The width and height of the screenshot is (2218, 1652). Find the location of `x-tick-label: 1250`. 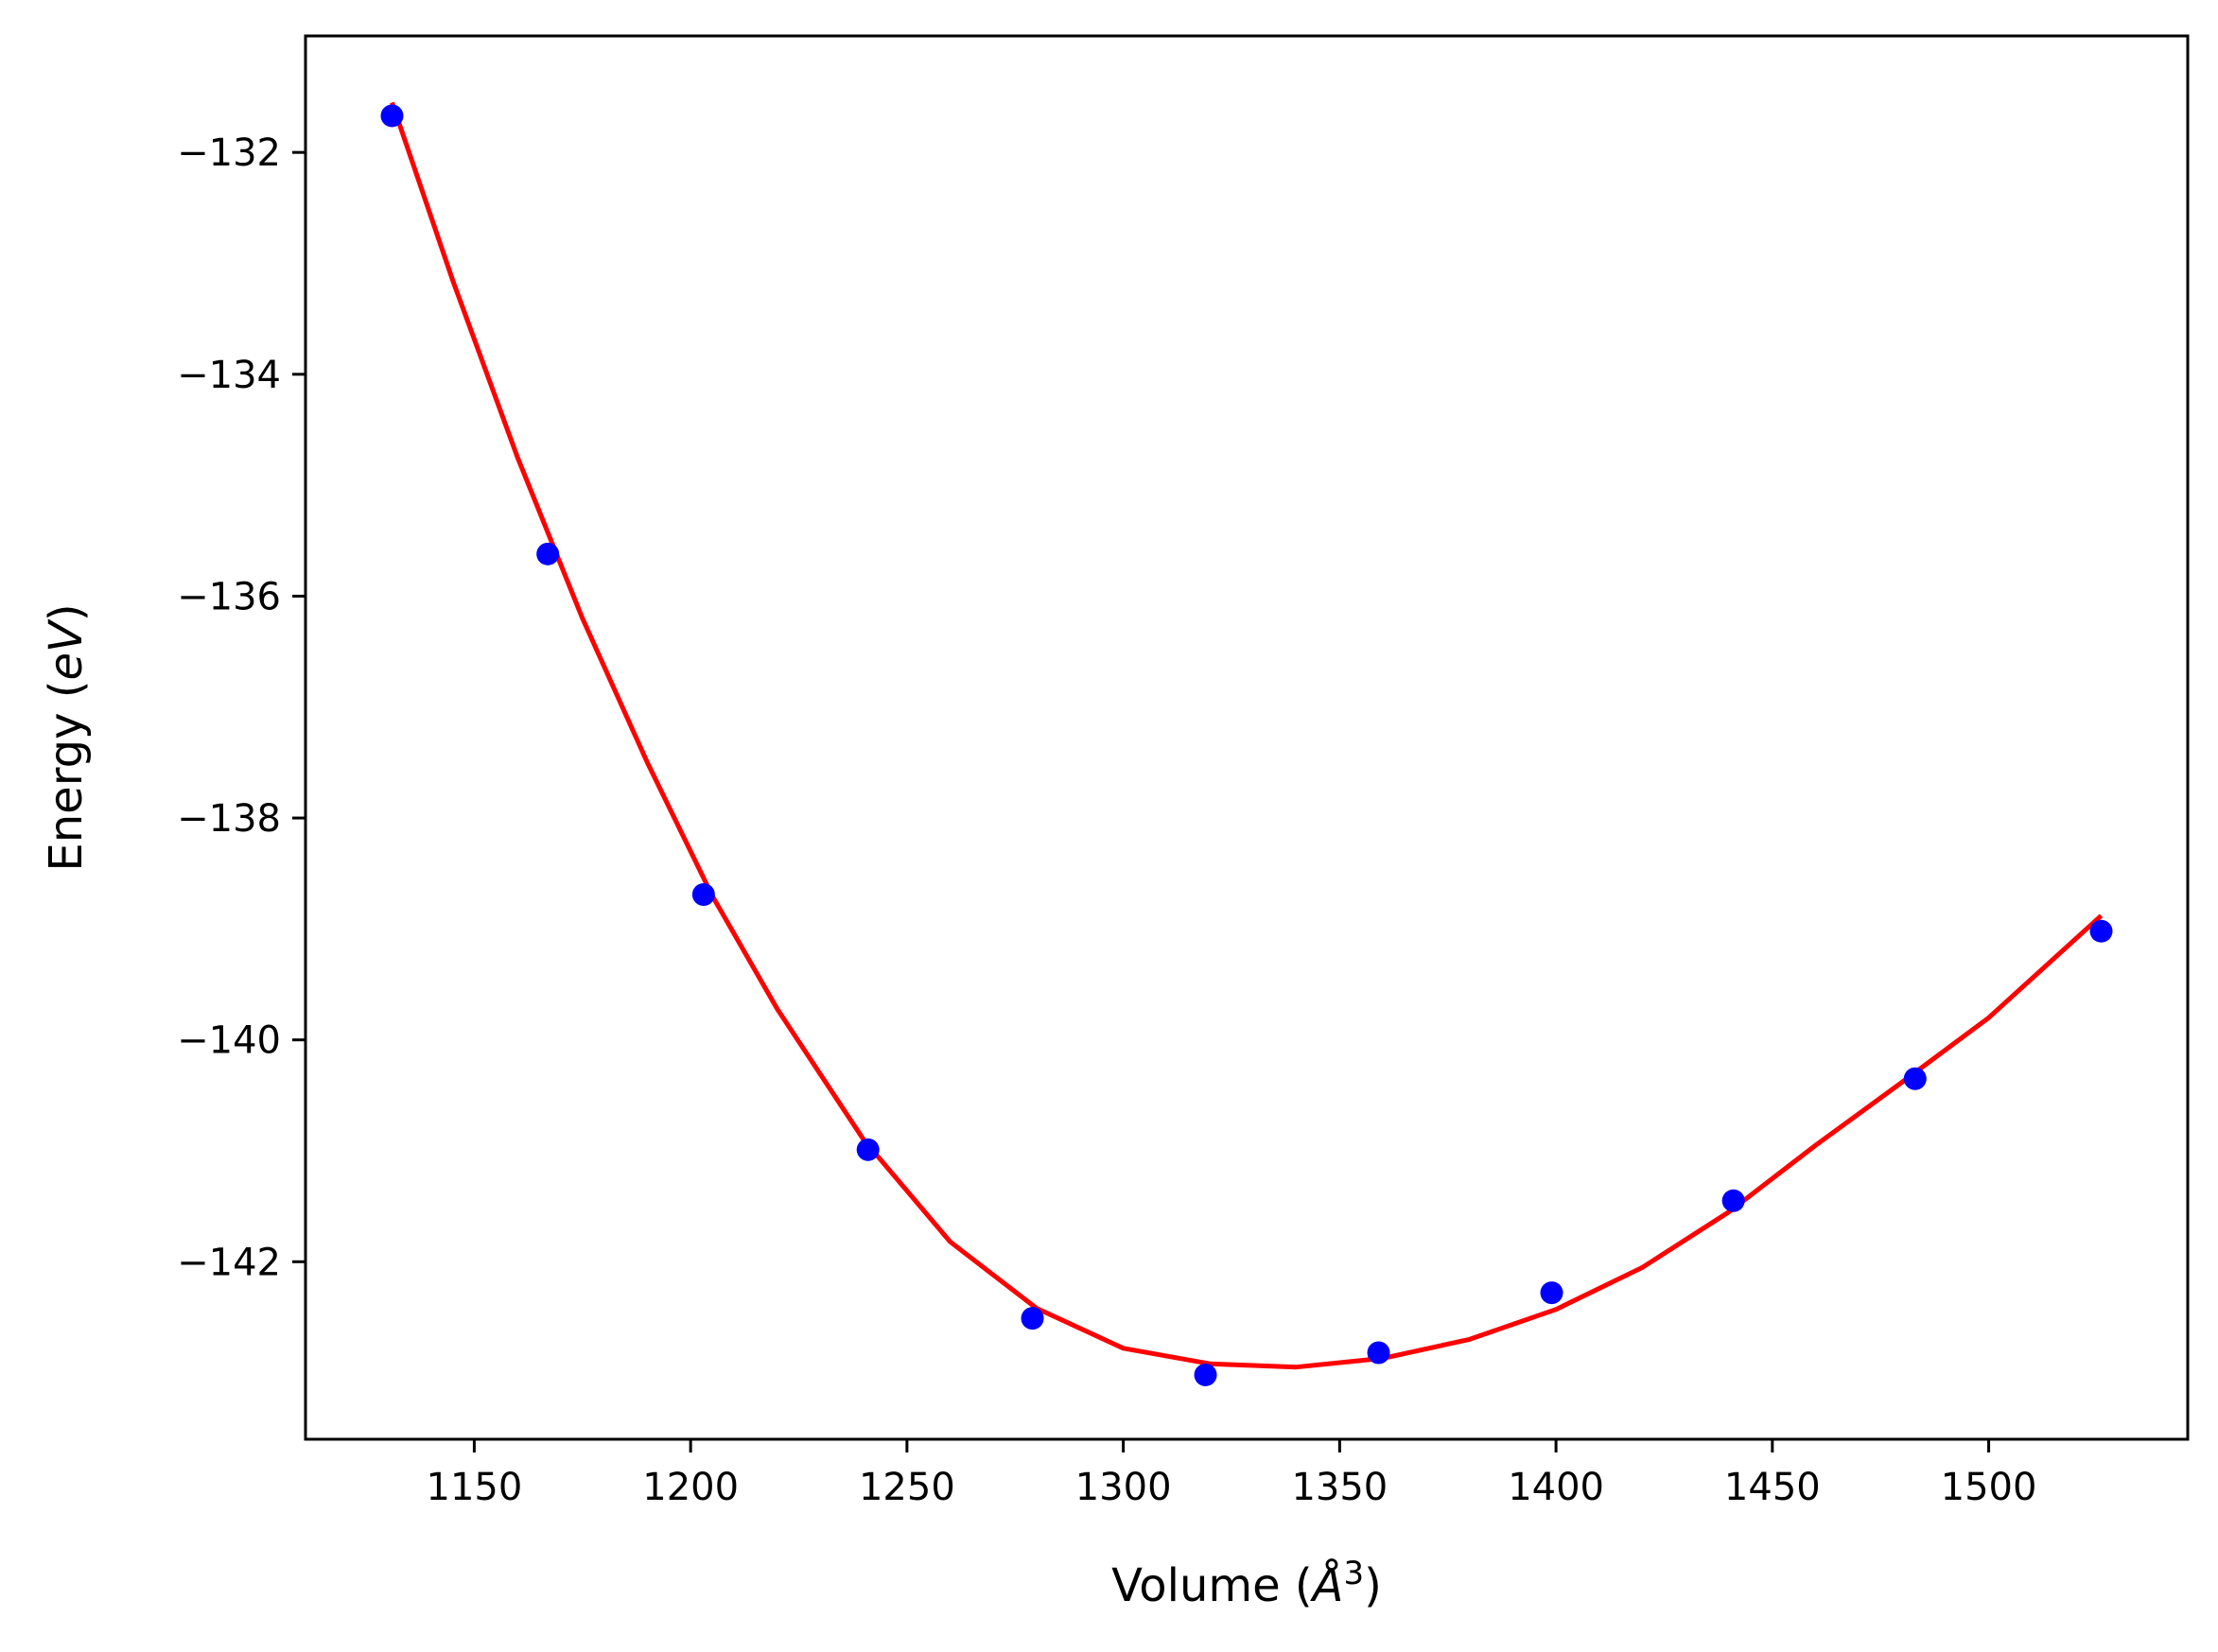

x-tick-label: 1250 is located at coordinates (907, 1488).